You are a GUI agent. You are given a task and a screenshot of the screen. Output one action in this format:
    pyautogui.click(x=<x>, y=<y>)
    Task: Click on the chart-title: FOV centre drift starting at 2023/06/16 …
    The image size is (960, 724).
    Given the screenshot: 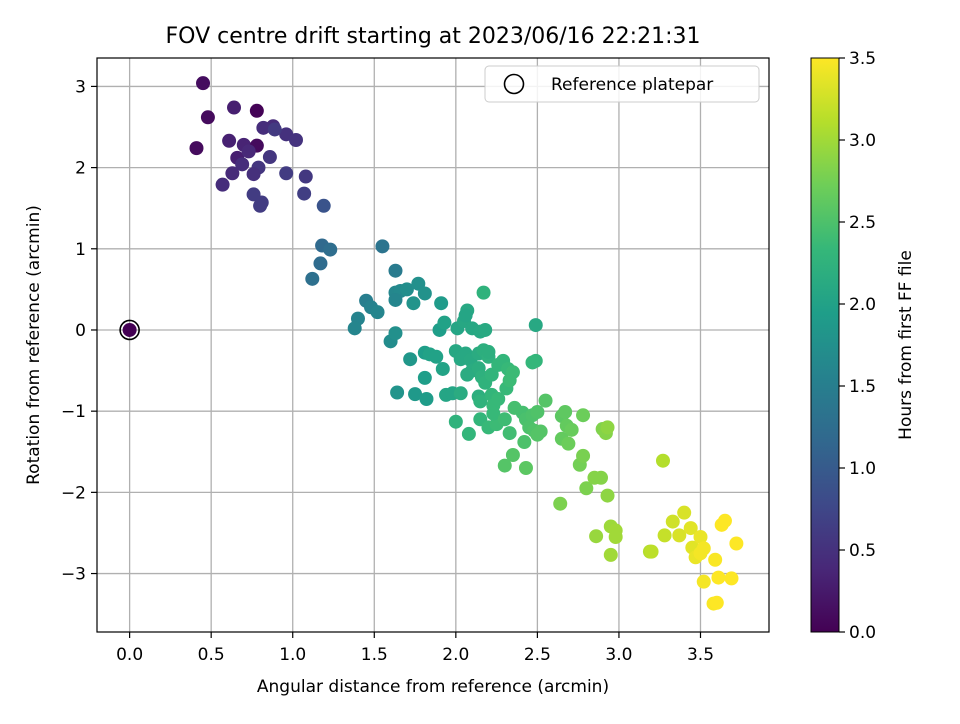 What is the action you would take?
    pyautogui.click(x=433, y=36)
    